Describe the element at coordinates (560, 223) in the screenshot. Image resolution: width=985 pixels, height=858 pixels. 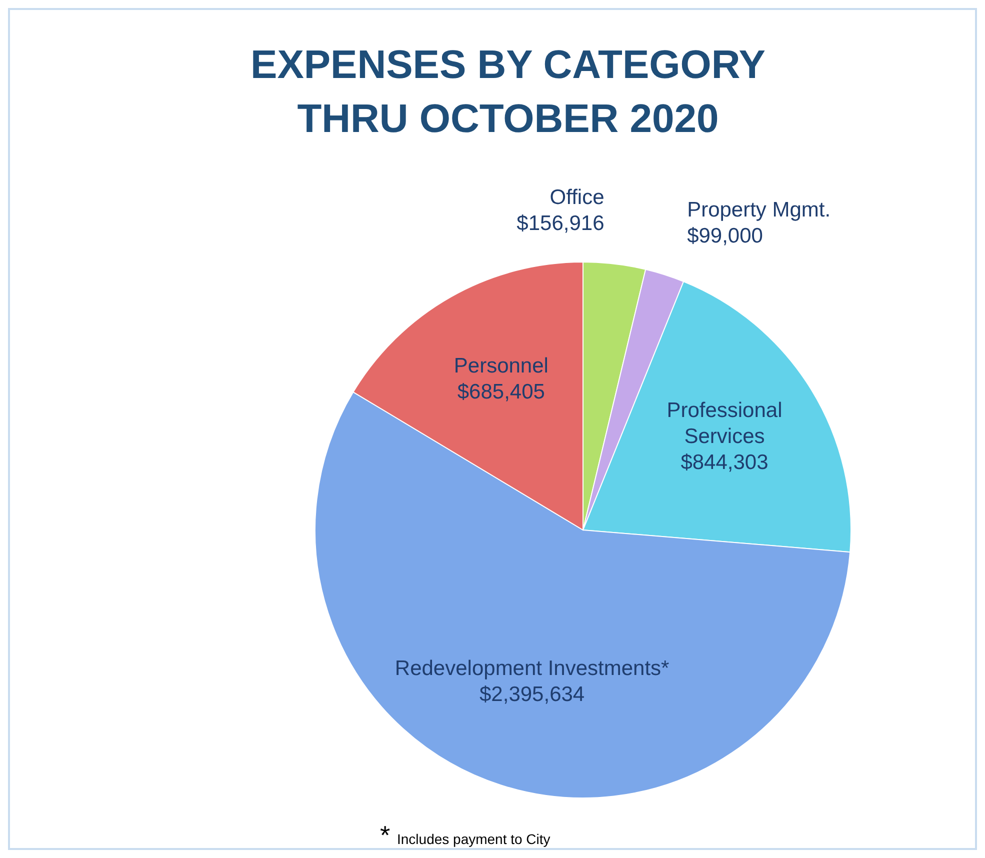
I see `data-label: $156,916` at that location.